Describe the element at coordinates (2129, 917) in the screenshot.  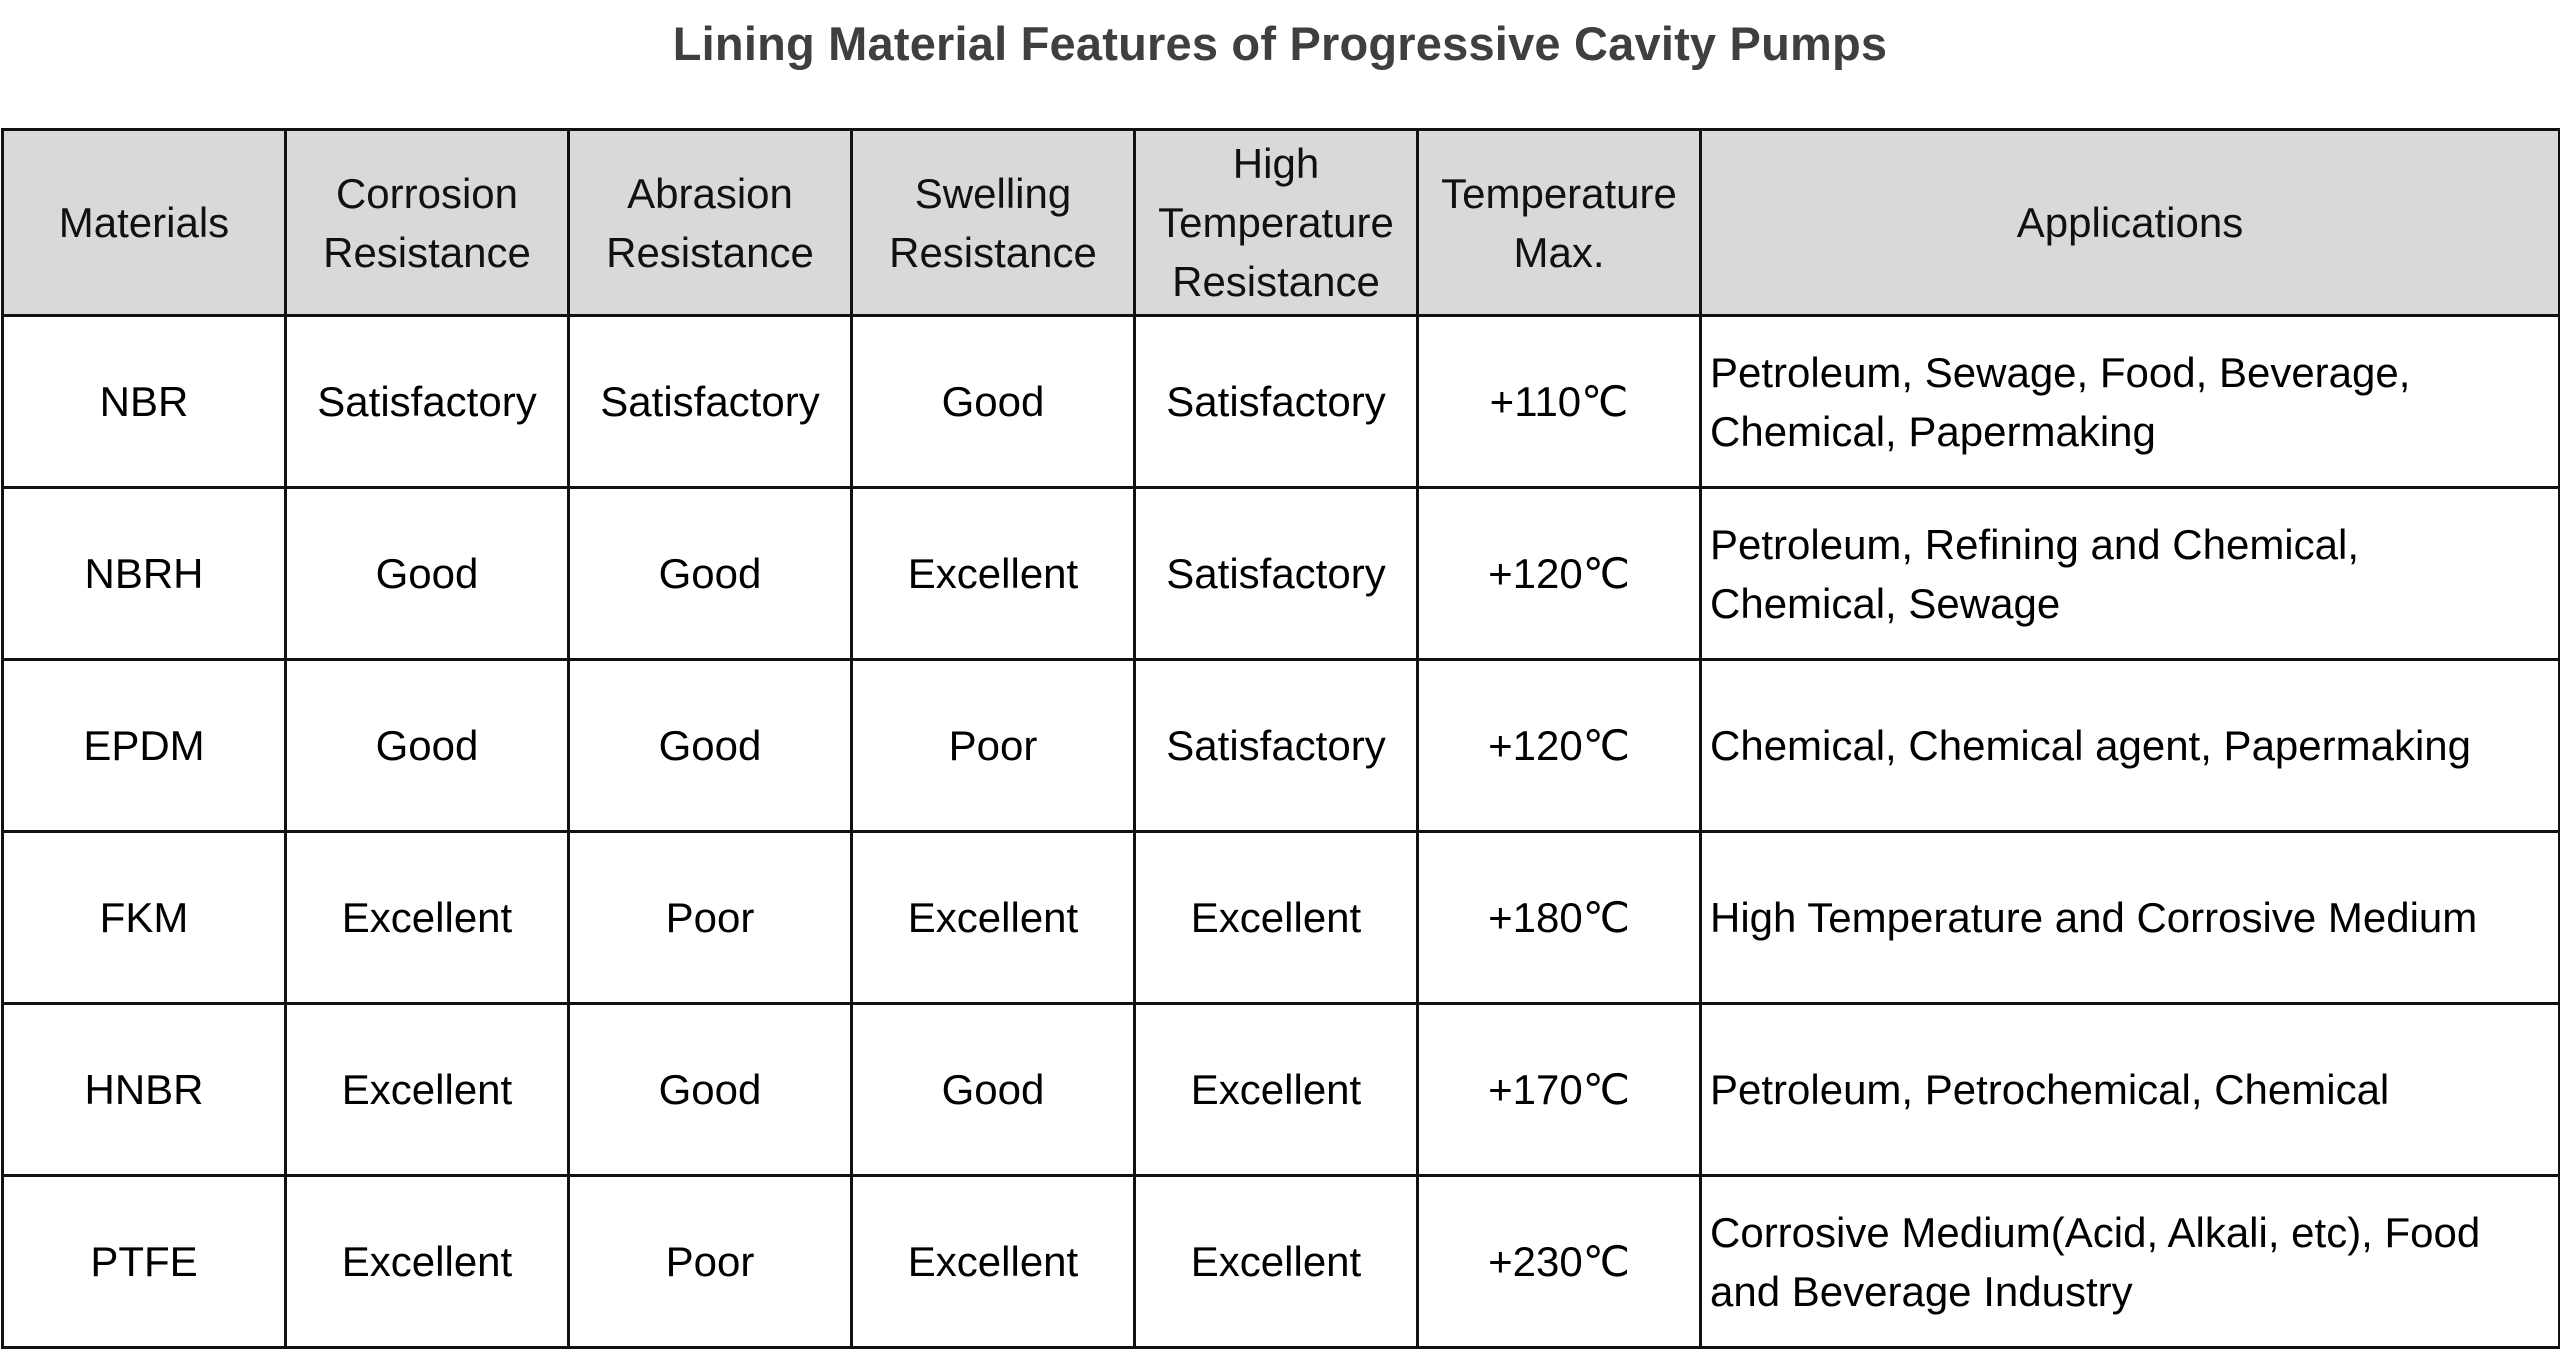
I see `applications-cell: High Temperature and Corrosive Medium` at that location.